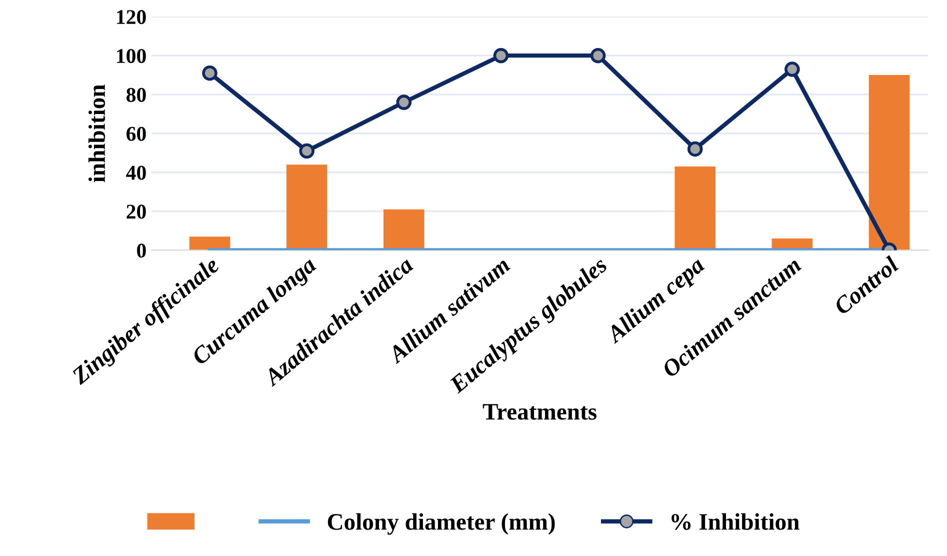  What do you see at coordinates (131, 56) in the screenshot?
I see `y-tick-label: 100` at bounding box center [131, 56].